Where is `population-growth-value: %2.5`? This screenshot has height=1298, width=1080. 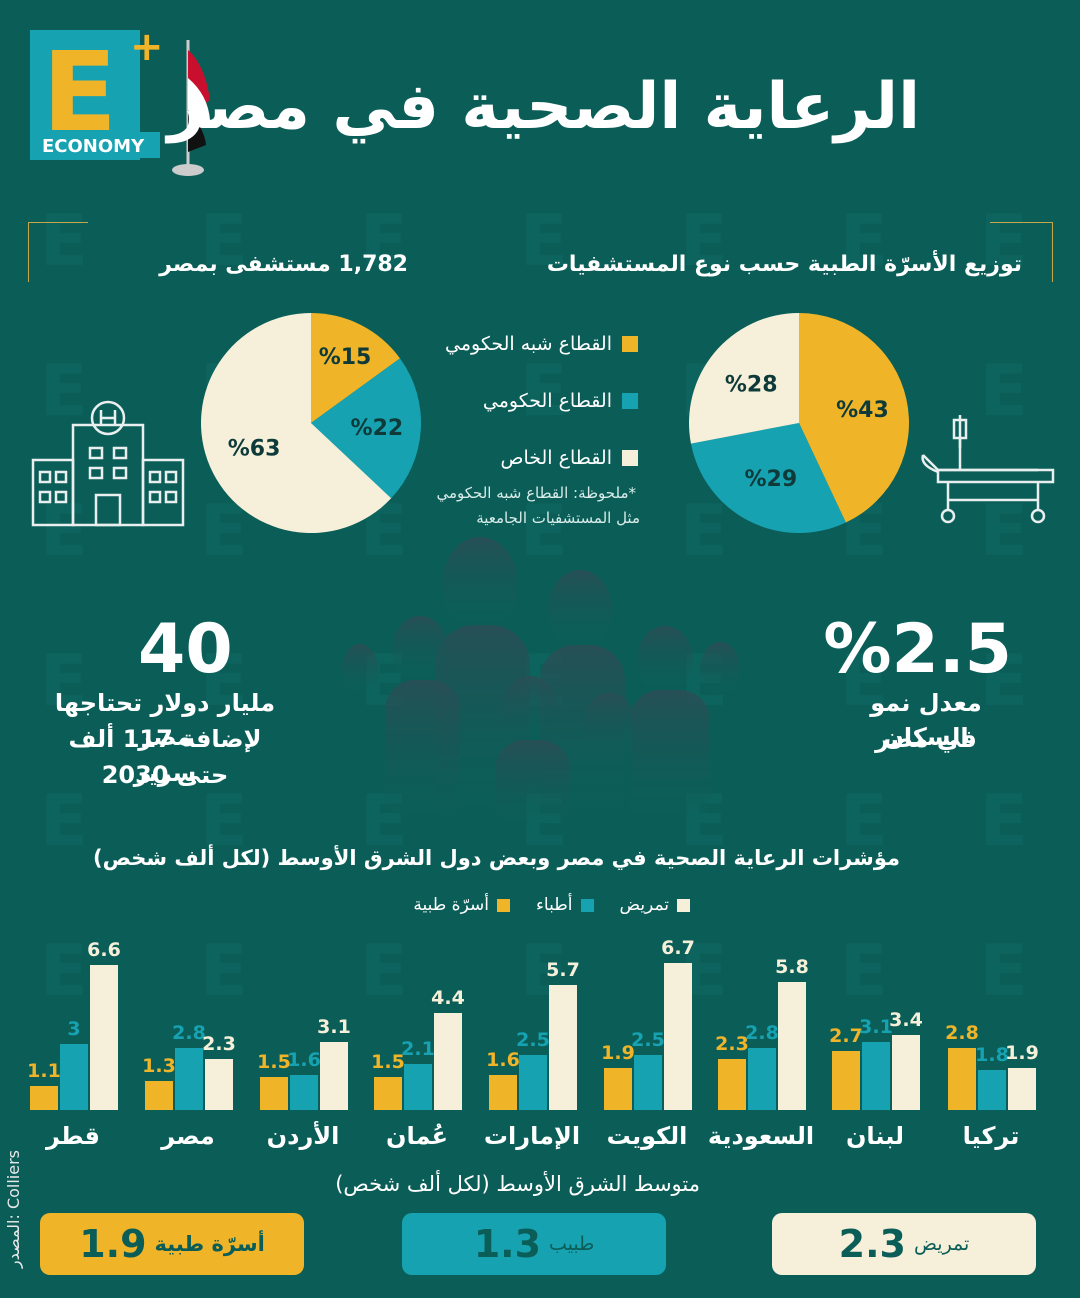
population-growth-value: %2.5 is located at coordinates (917, 649).